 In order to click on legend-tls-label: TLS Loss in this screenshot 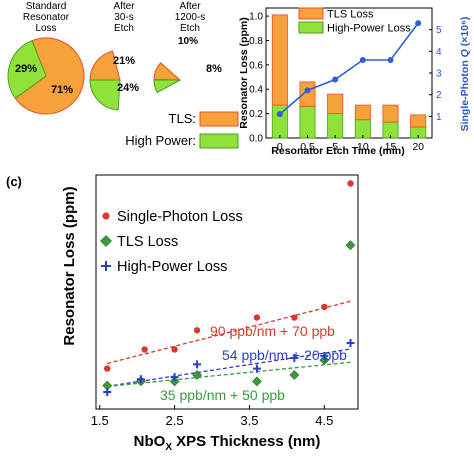, I will do `click(147, 242)`.